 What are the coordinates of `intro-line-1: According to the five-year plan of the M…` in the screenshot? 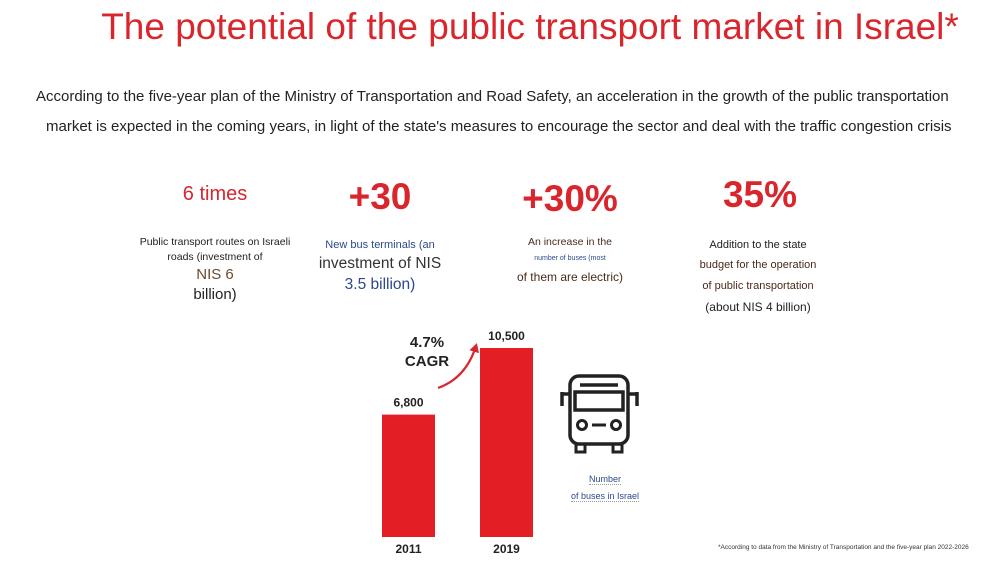 It's located at (492, 96).